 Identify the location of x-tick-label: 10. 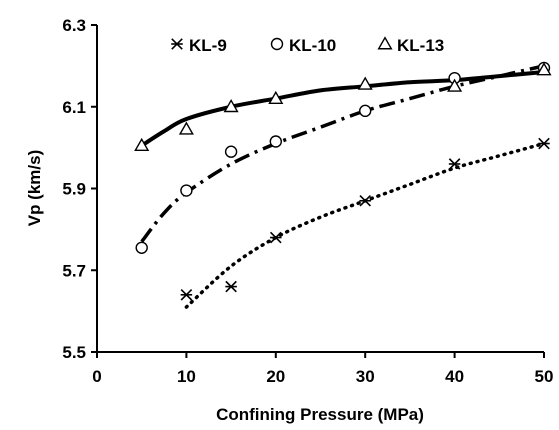
(186, 376).